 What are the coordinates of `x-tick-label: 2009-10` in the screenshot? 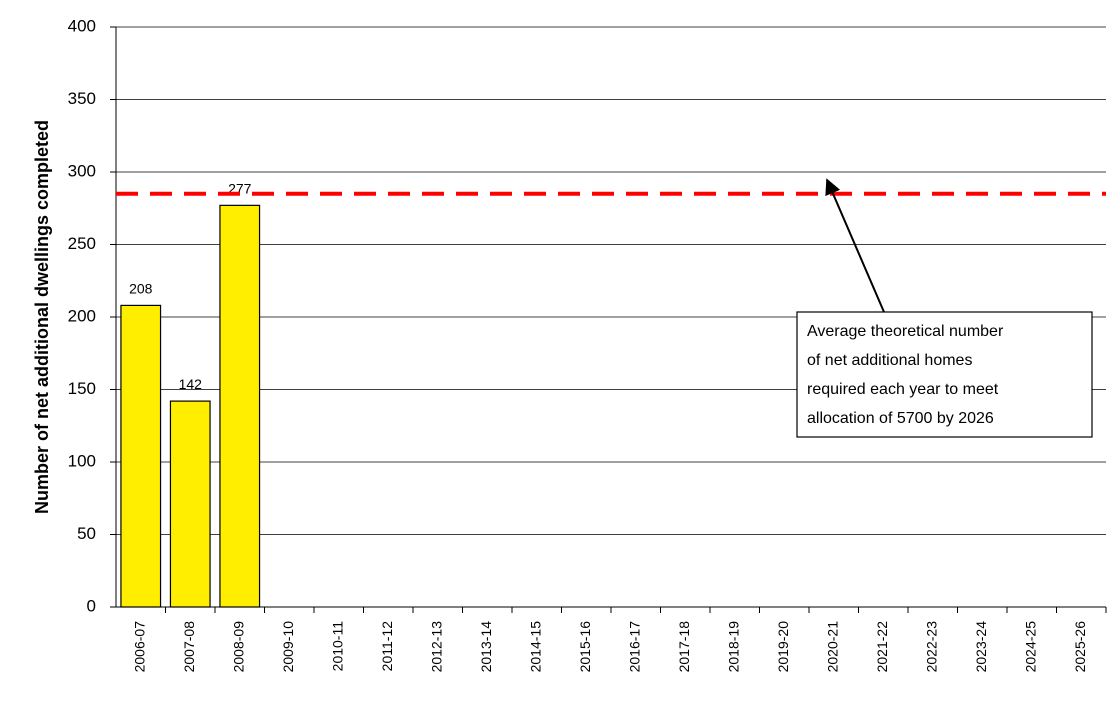 It's located at (288, 647).